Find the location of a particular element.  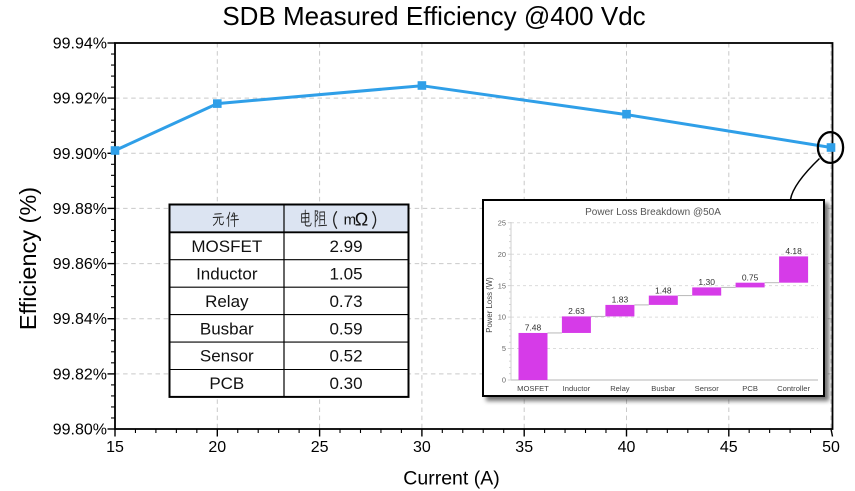

svg-text: 1.83 is located at coordinates (620, 300).